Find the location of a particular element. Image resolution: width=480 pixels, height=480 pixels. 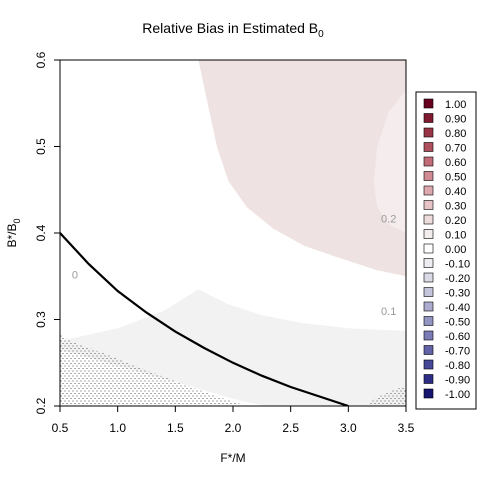

legend-label: -0.50 is located at coordinates (457, 323).